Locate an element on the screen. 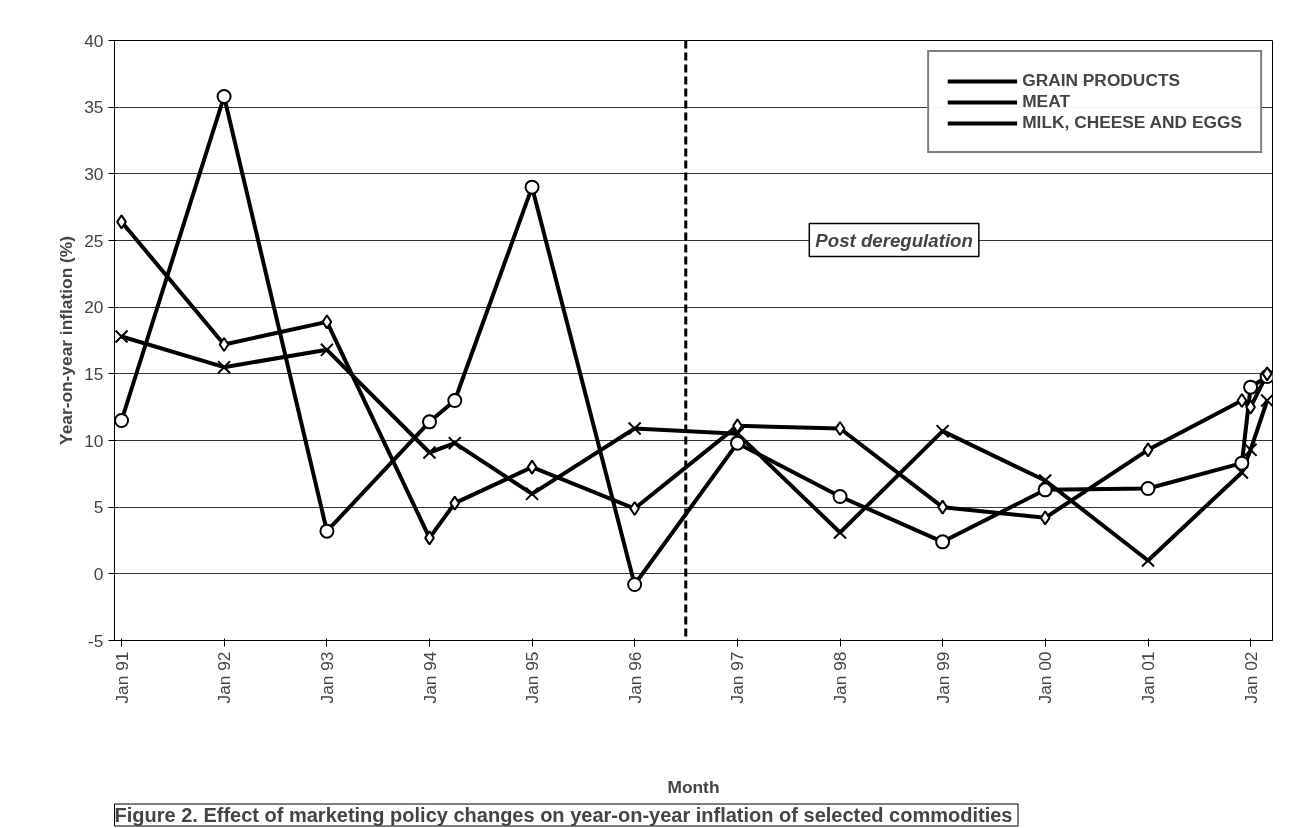 This screenshot has width=1290, height=828. y-tick-label: 20 is located at coordinates (94, 307).